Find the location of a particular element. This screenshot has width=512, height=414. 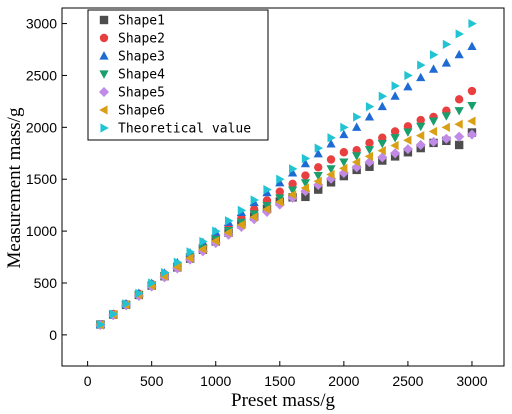

y-tick-label: 2500 is located at coordinates (41, 75).